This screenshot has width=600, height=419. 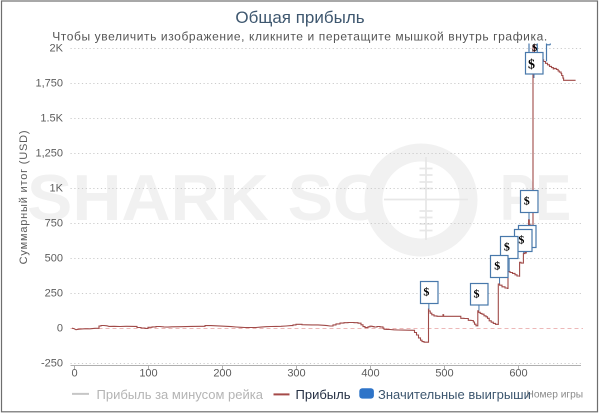 What do you see at coordinates (49, 84) in the screenshot?
I see `svg-text: 1,750` at bounding box center [49, 84].